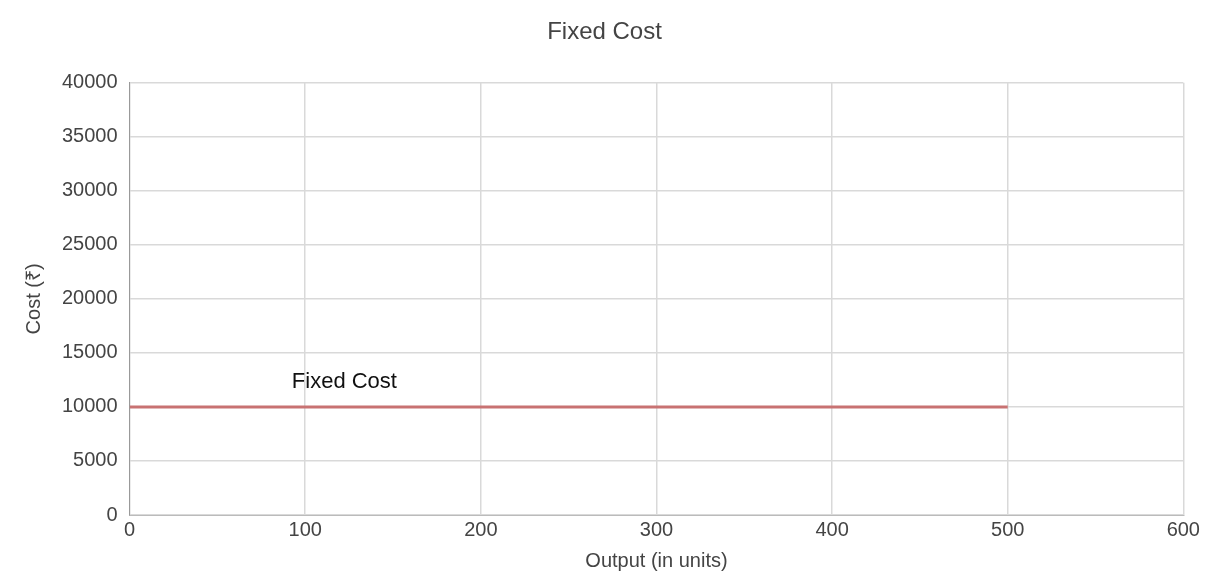  What do you see at coordinates (605, 31) in the screenshot?
I see `chart-title: Fixed Cost` at bounding box center [605, 31].